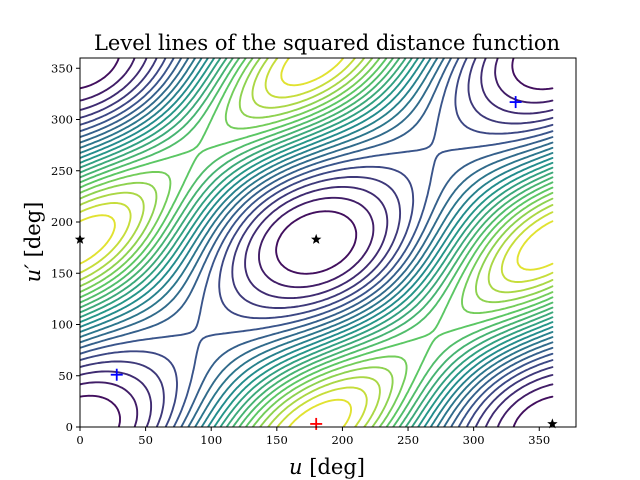 The image size is (640, 480). I want to click on x-tick-label: 100, so click(211, 440).